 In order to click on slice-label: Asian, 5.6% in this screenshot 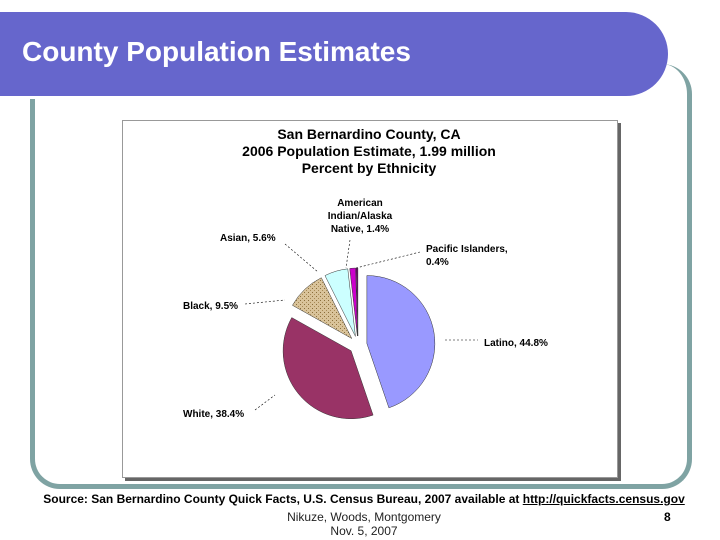, I will do `click(248, 238)`.